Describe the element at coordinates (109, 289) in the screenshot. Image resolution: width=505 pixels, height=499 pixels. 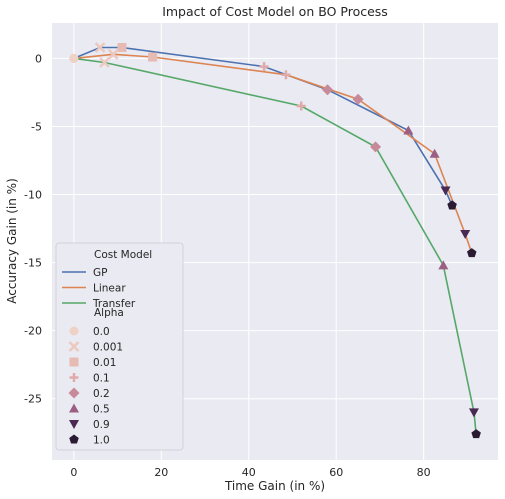
I see `legend-label-linear: Linear` at that location.